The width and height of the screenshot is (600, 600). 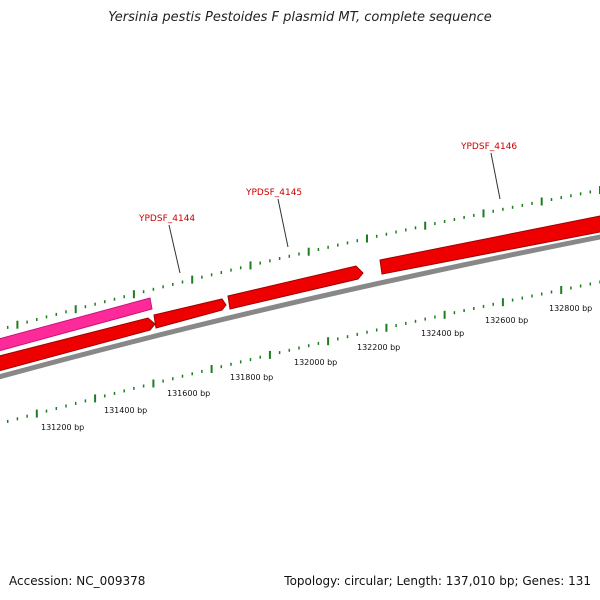 I want to click on bp-tick-label: 132000 bp, so click(x=315, y=362).